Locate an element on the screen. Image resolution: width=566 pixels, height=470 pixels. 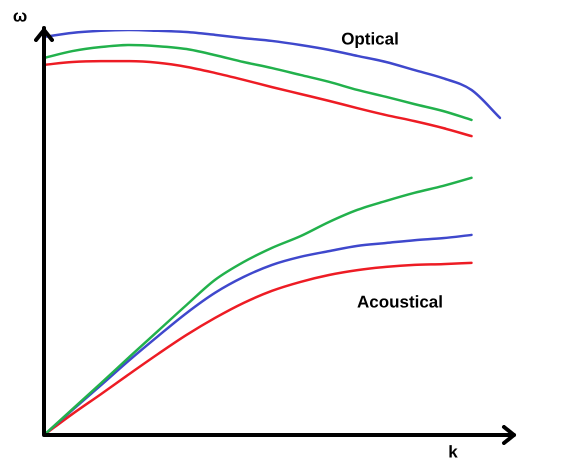
annotation: Acoustical is located at coordinates (400, 302).